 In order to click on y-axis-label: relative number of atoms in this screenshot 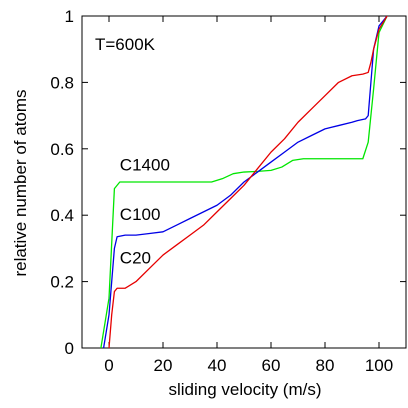, I will do `click(20, 182)`.